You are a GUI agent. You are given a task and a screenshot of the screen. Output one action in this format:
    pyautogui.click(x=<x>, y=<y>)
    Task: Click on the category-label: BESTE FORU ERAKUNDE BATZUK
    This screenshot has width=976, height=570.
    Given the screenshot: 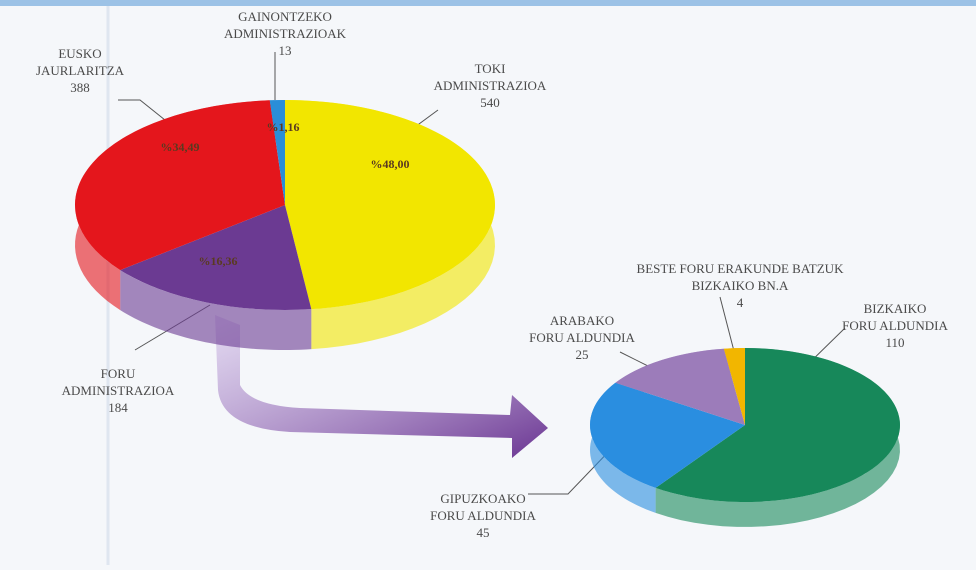 What is the action you would take?
    pyautogui.click(x=741, y=268)
    